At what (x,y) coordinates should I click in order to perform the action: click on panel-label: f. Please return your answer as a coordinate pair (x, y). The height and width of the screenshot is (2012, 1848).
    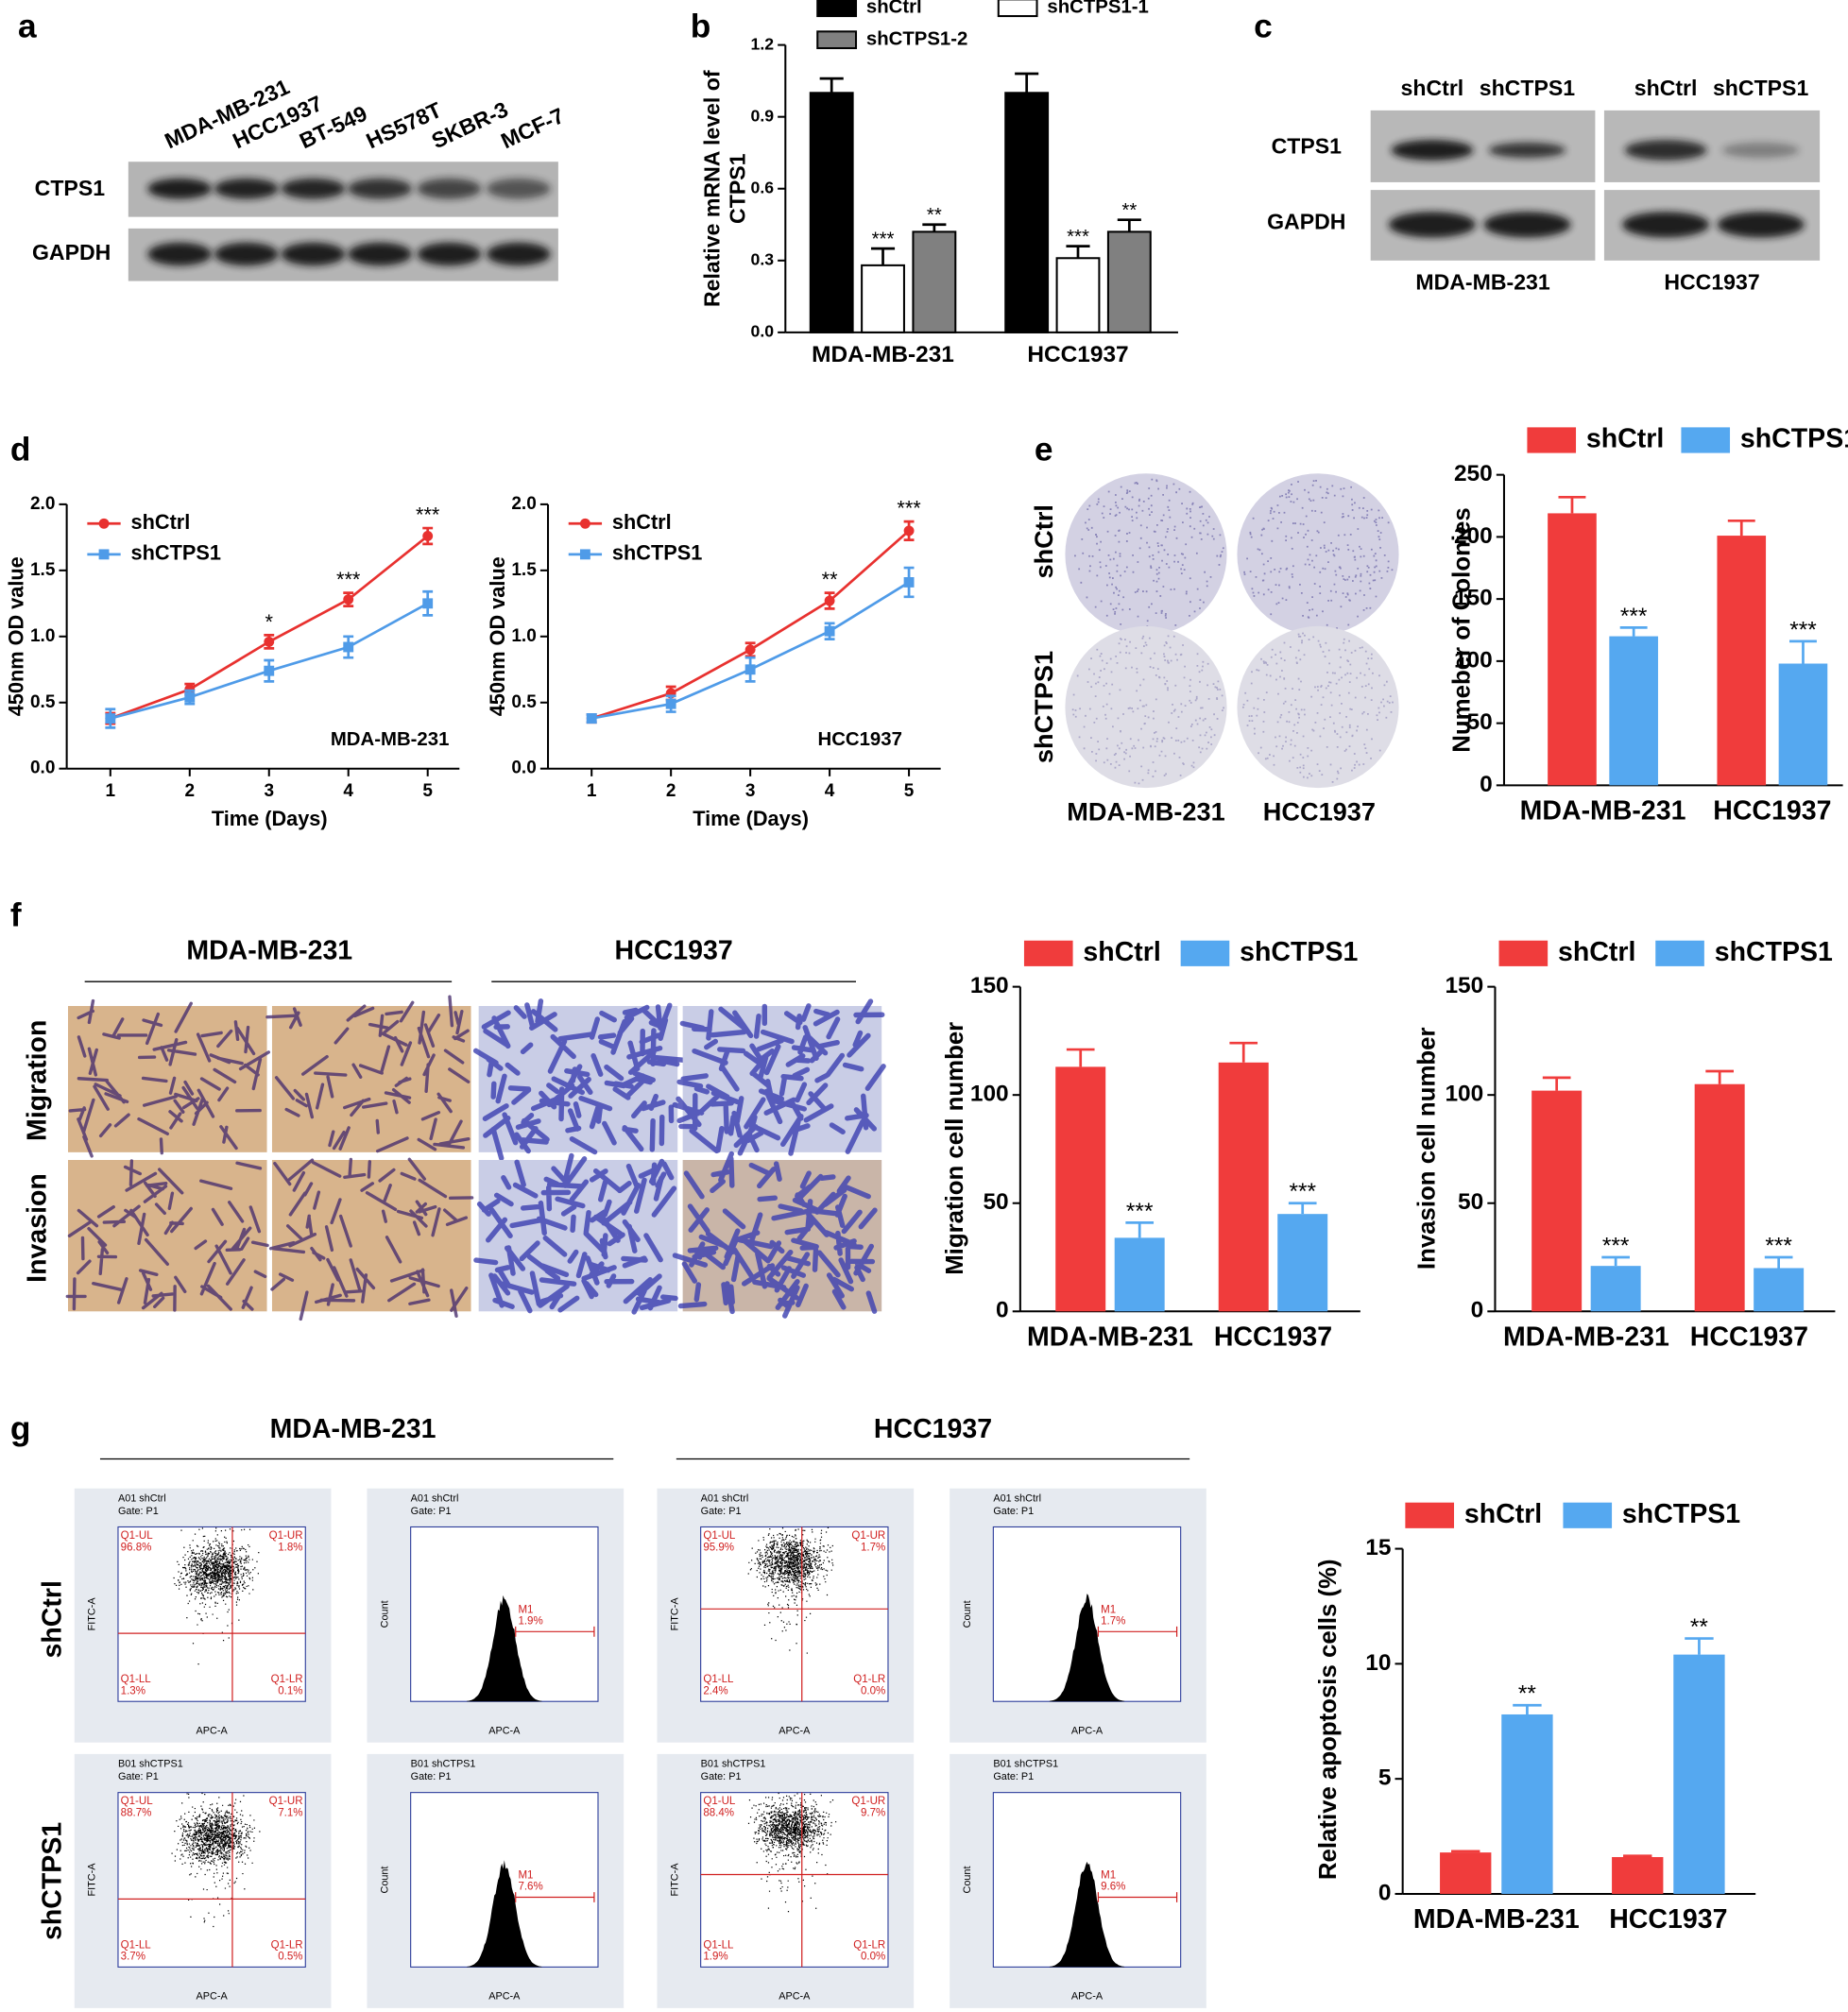
    Looking at the image, I should click on (16, 915).